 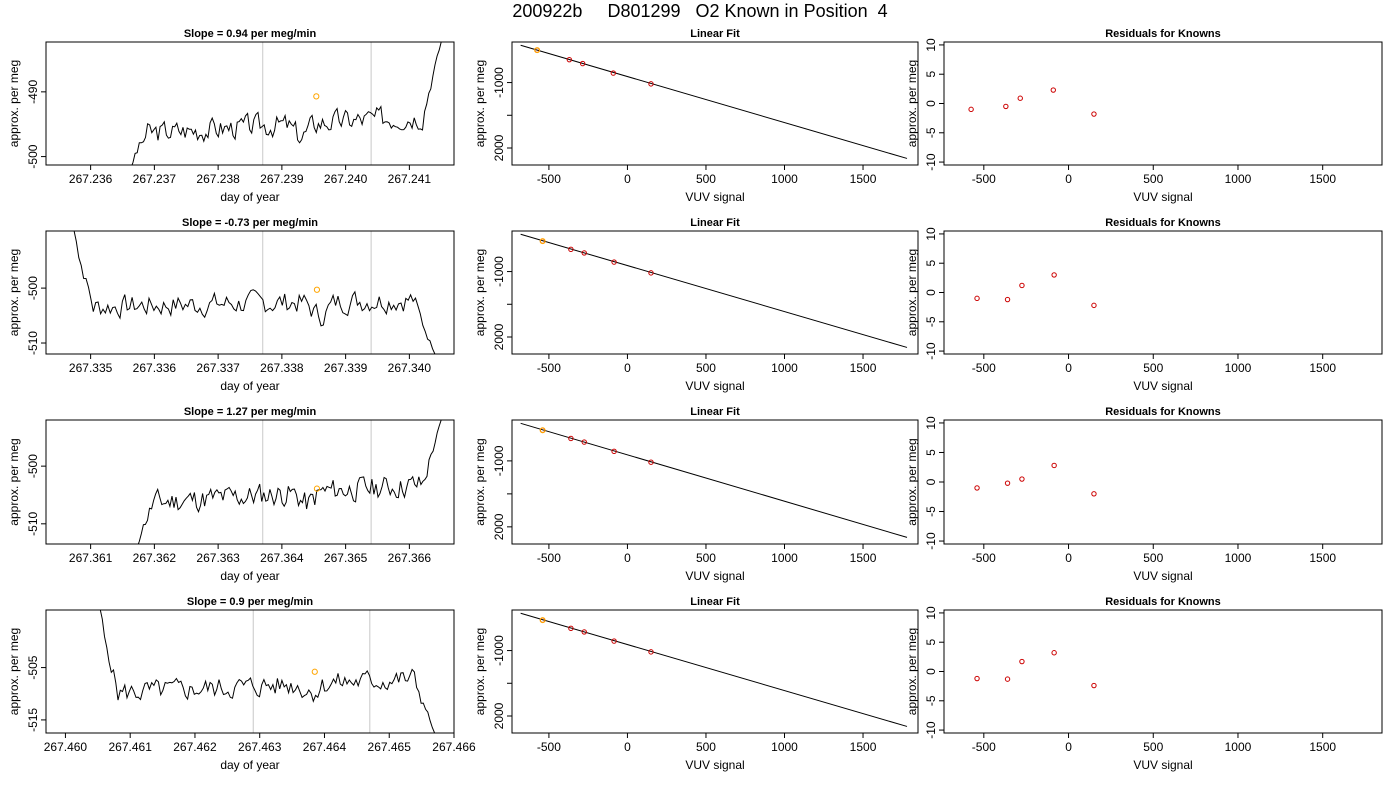 I want to click on x-tick-label: 267.464, so click(x=325, y=747).